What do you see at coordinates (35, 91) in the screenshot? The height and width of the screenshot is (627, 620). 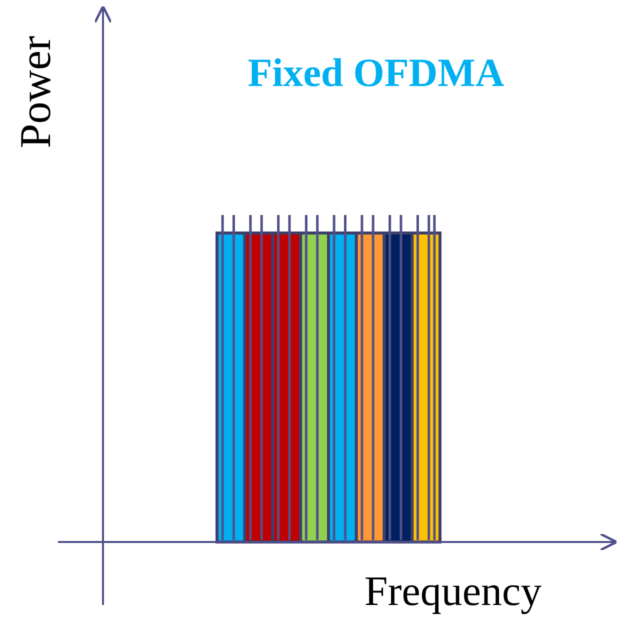 I see `y-axis-title: Power` at bounding box center [35, 91].